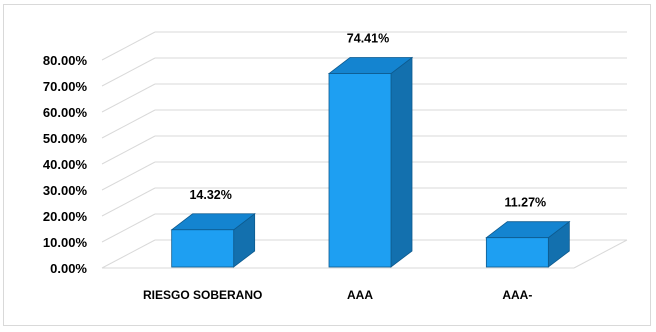 The image size is (656, 332). I want to click on y-tick-label: 50.00%, so click(65, 138).